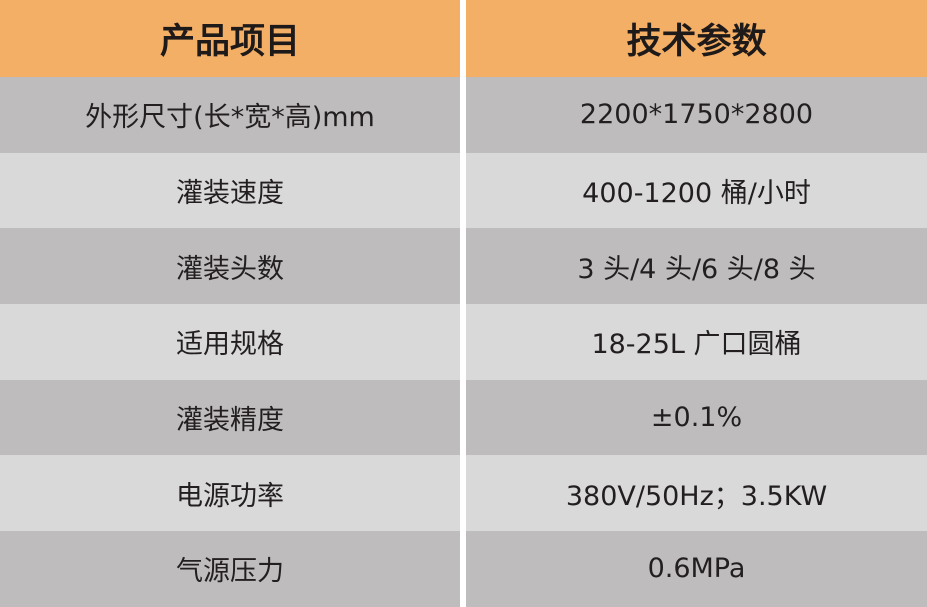  I want to click on item-cell: 灌装精度, so click(230, 417).